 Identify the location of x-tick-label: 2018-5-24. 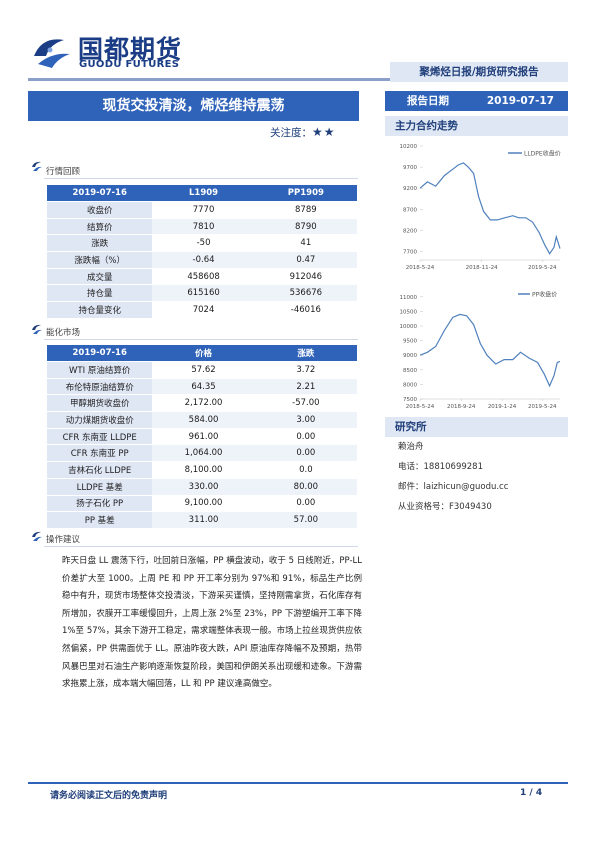
(420, 407).